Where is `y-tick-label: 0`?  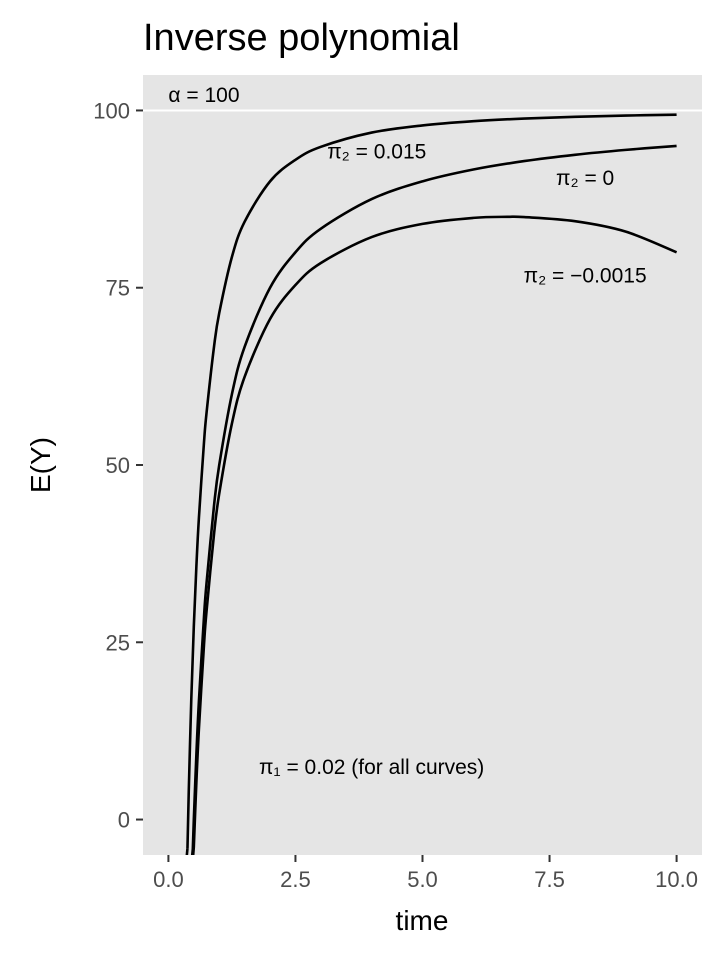 y-tick-label: 0 is located at coordinates (124, 820).